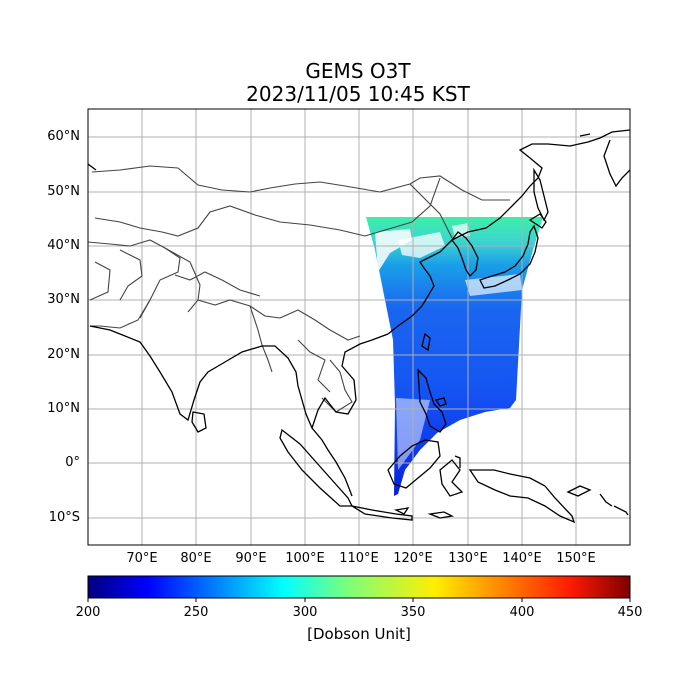 The image size is (700, 700). What do you see at coordinates (413, 612) in the screenshot?
I see `colorbar-tick-label: 350` at bounding box center [413, 612].